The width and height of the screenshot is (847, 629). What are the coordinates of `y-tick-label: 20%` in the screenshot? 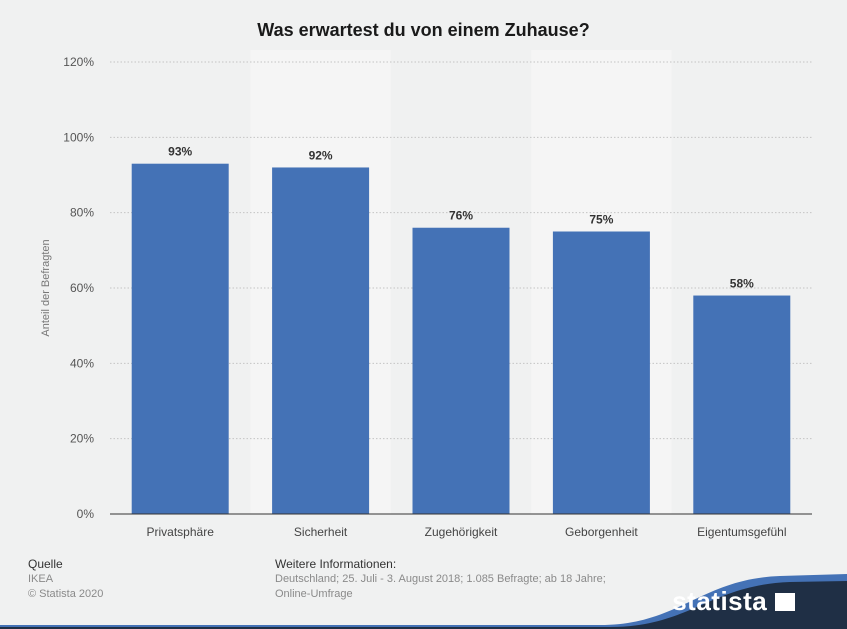 It's located at (82, 439).